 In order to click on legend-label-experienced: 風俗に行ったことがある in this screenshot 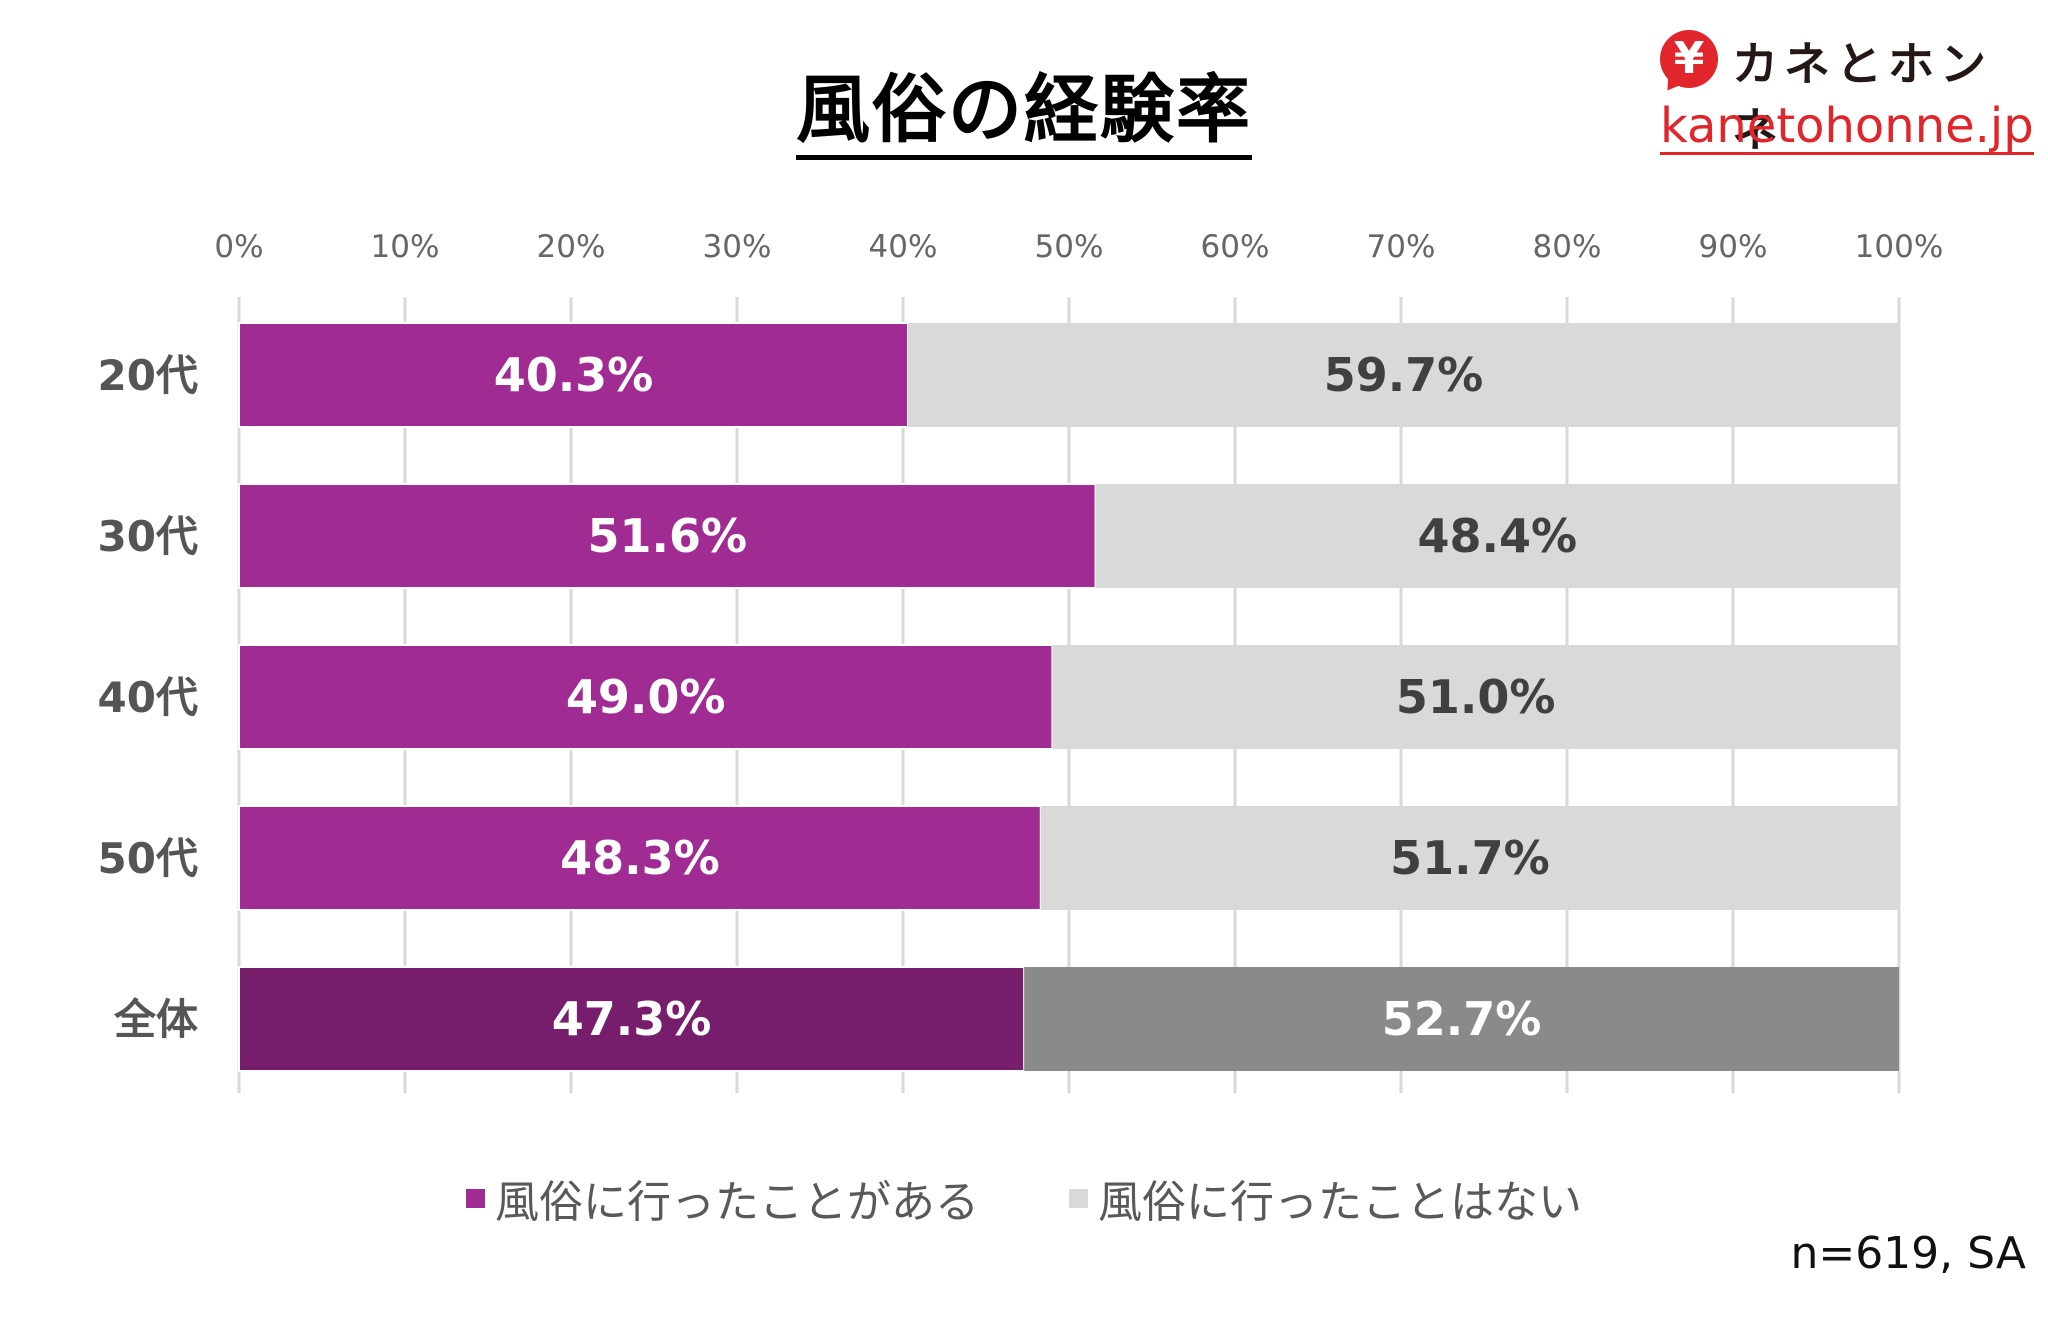, I will do `click(737, 1202)`.